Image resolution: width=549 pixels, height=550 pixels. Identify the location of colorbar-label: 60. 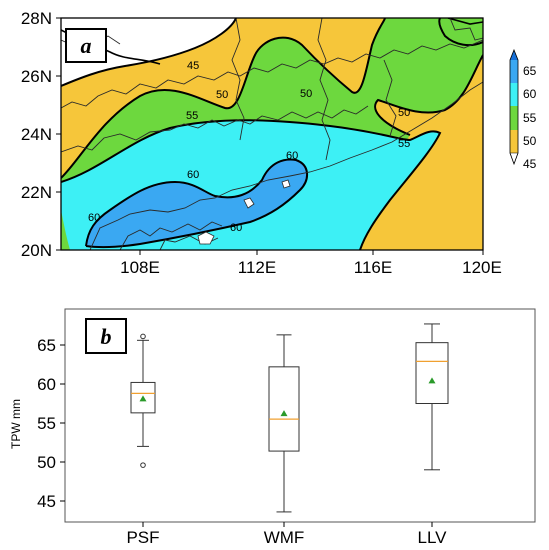
(530, 94).